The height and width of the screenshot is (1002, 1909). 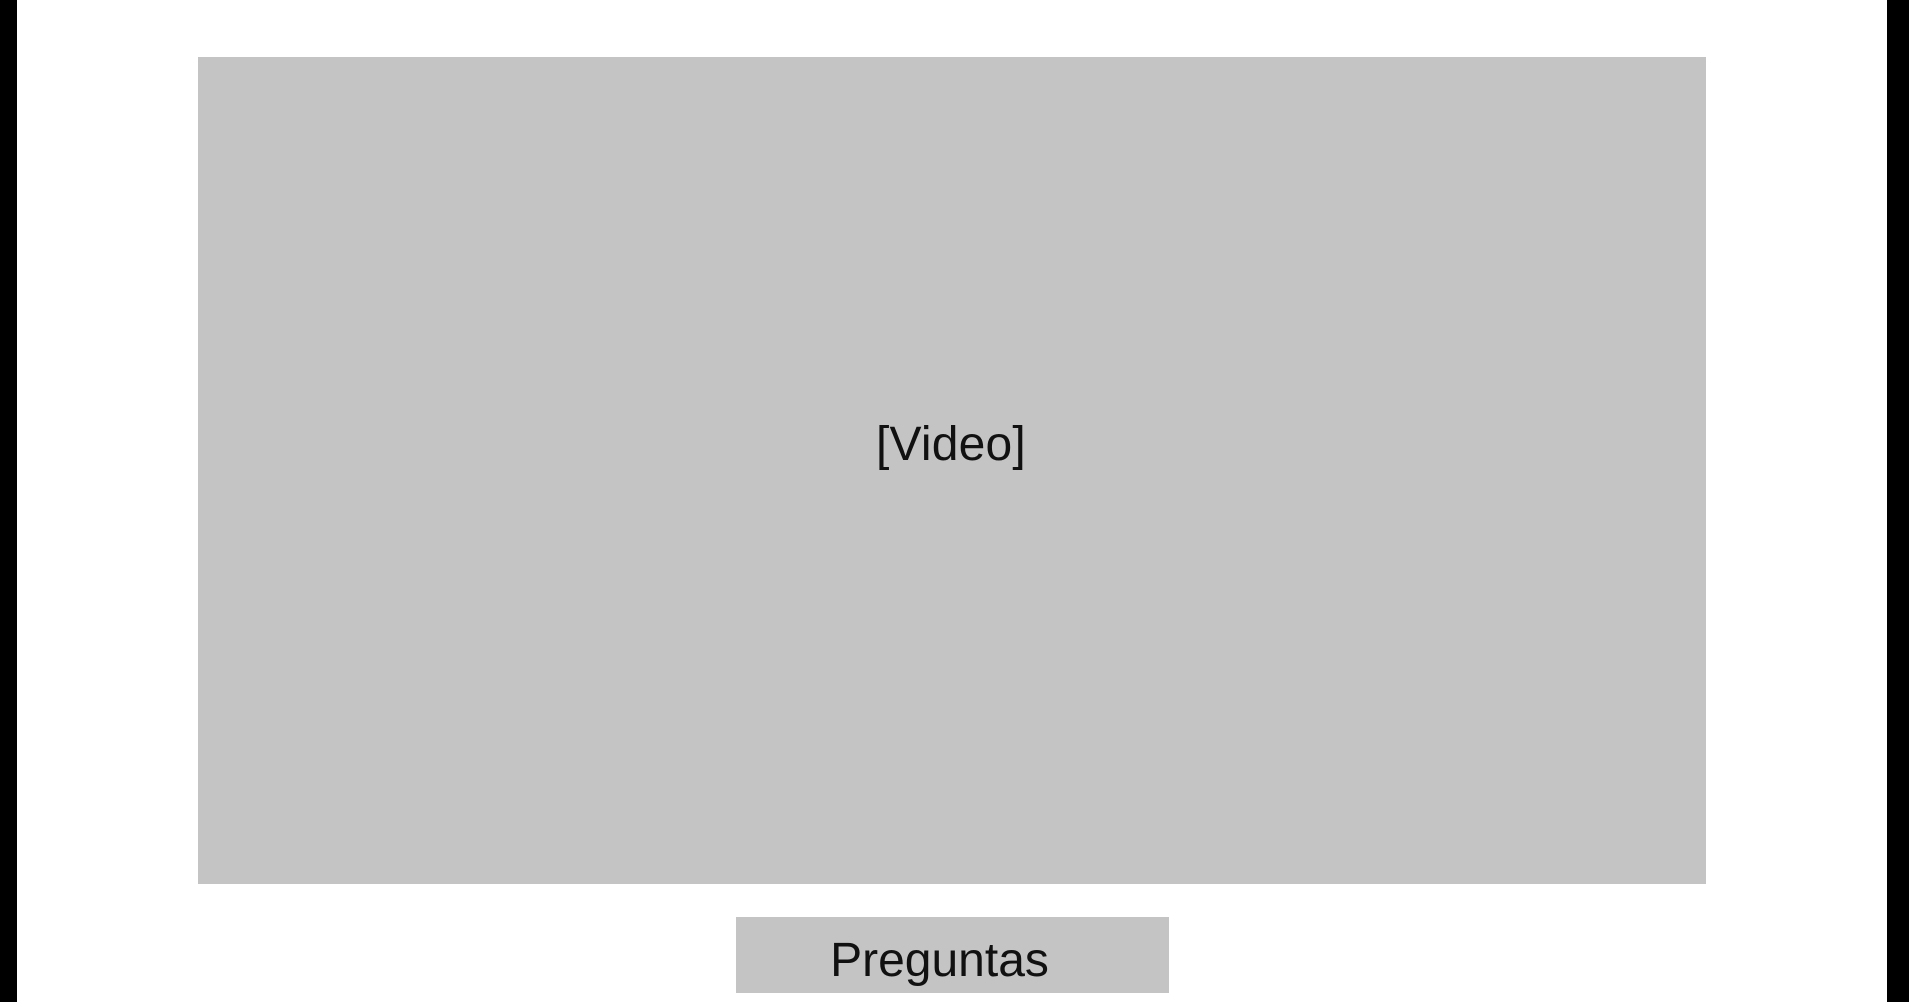 I want to click on video-placeholder-label: [Video], so click(x=951, y=444).